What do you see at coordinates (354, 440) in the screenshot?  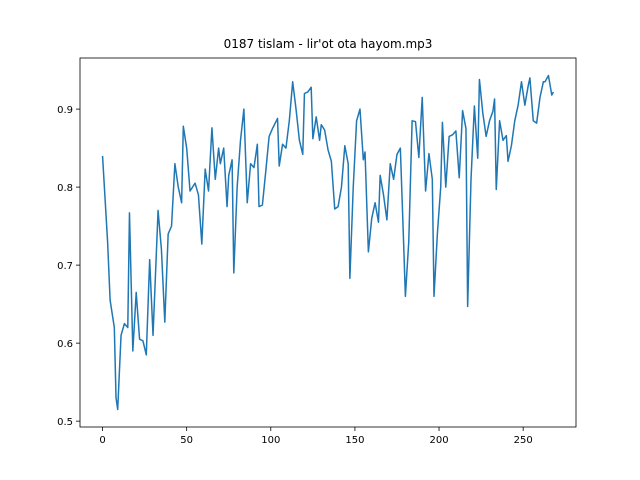 I see `x-tick-label: 150` at bounding box center [354, 440].